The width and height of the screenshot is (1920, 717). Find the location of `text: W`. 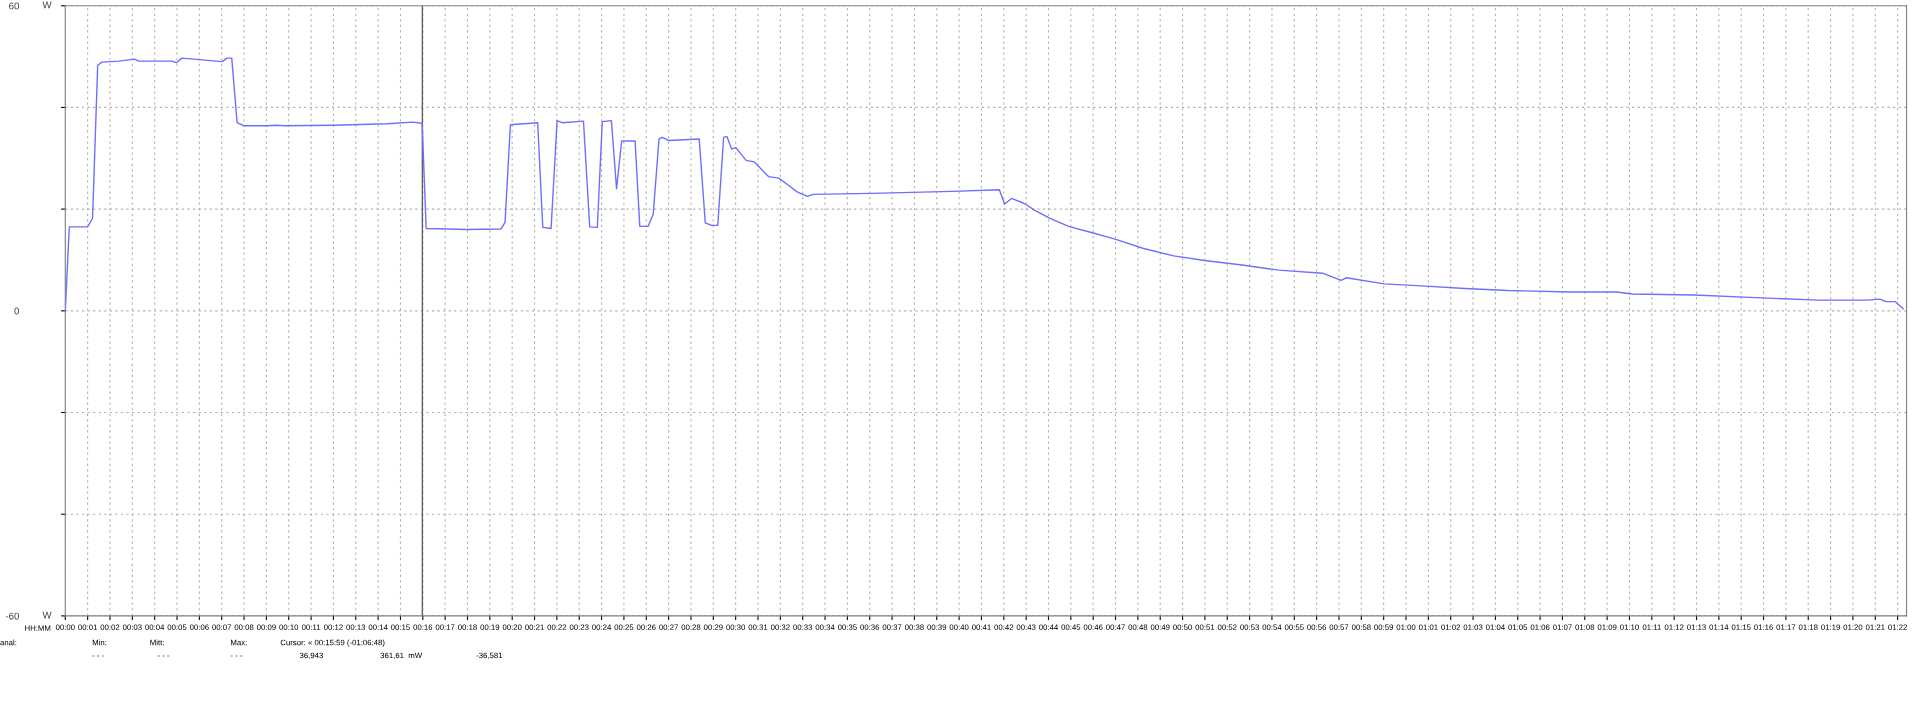

text: W is located at coordinates (47, 615).